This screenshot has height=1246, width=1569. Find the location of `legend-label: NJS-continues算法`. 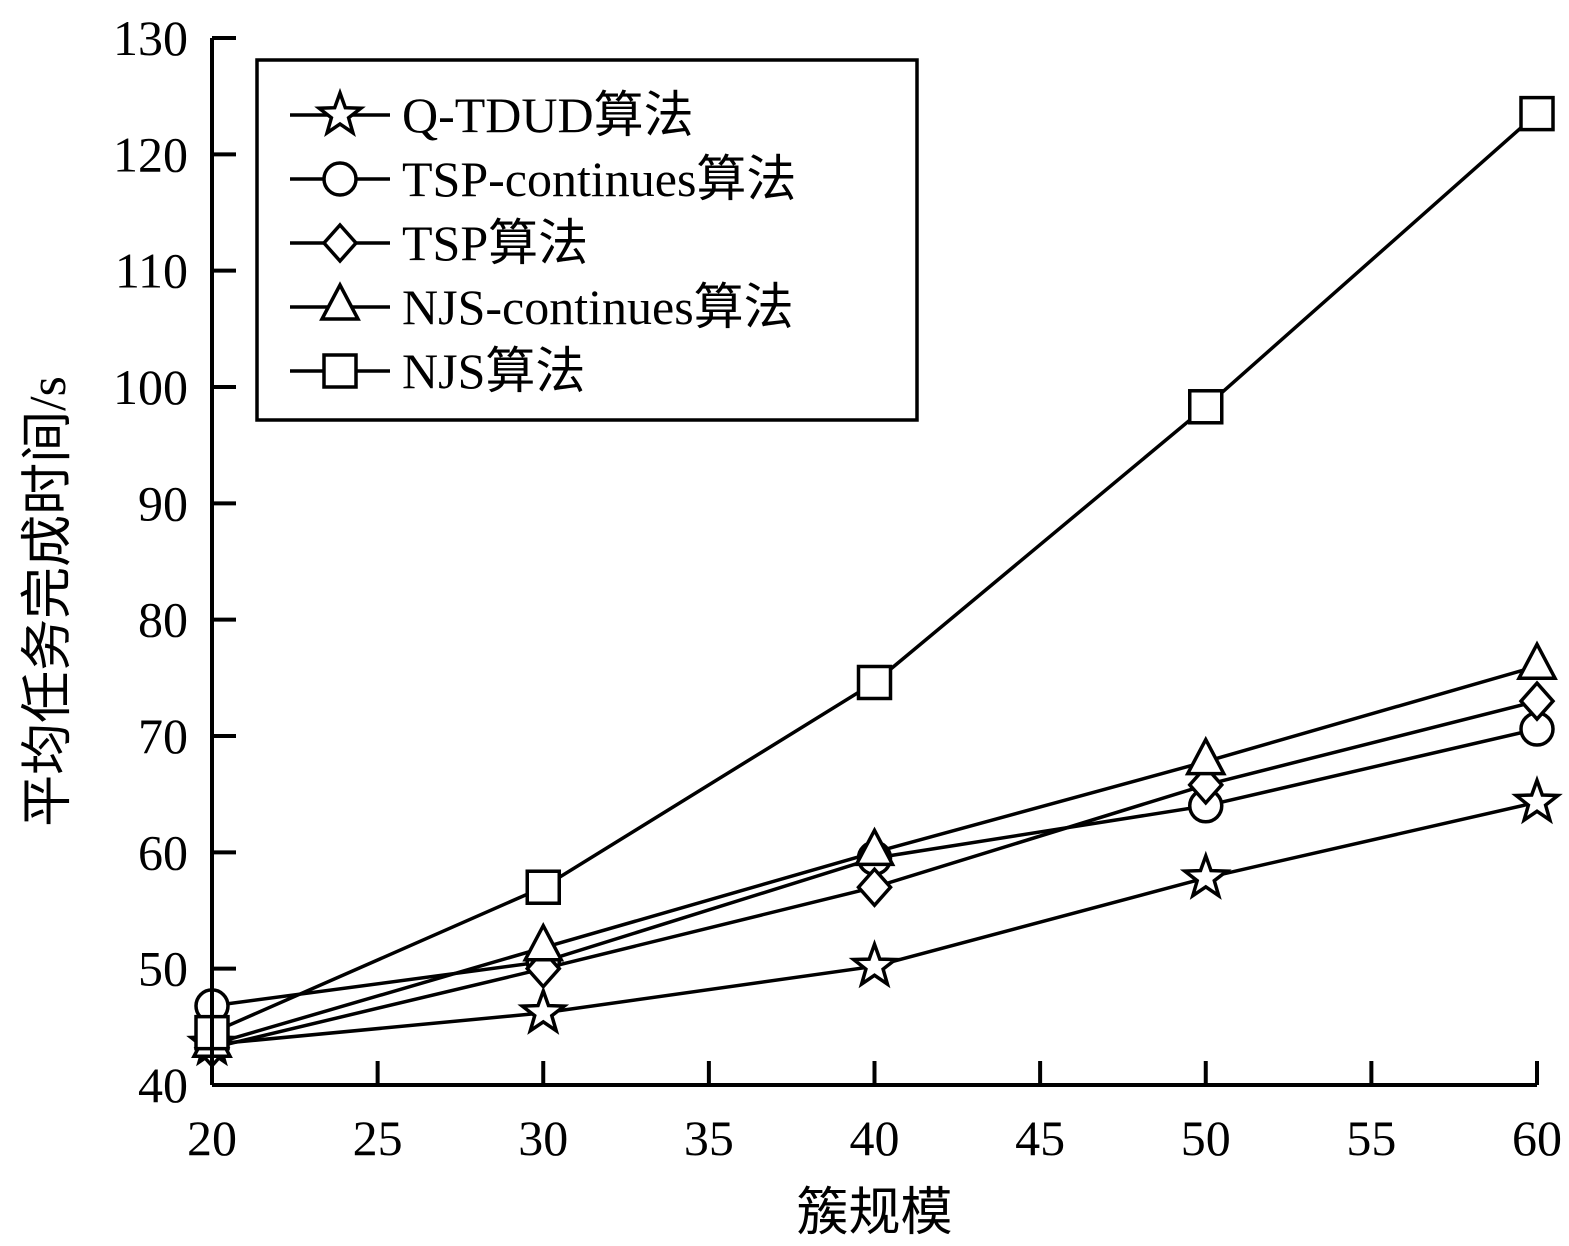

legend-label: NJS-continues算法 is located at coordinates (598, 307).